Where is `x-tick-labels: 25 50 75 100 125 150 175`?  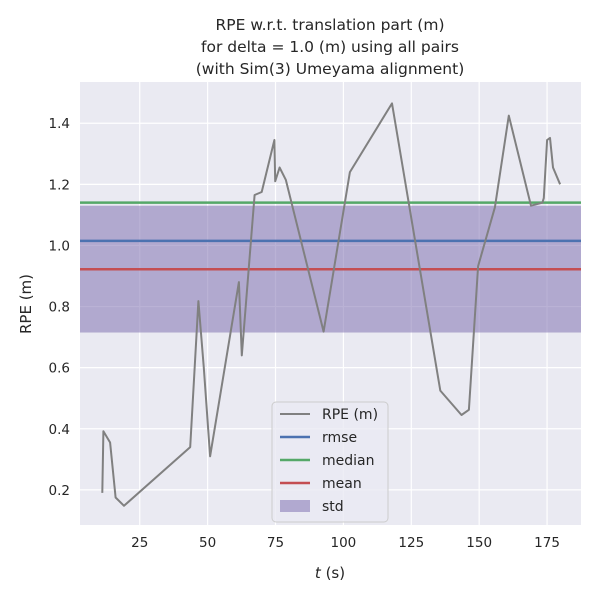 x-tick-labels: 25 50 75 100 125 150 175 is located at coordinates (345, 543).